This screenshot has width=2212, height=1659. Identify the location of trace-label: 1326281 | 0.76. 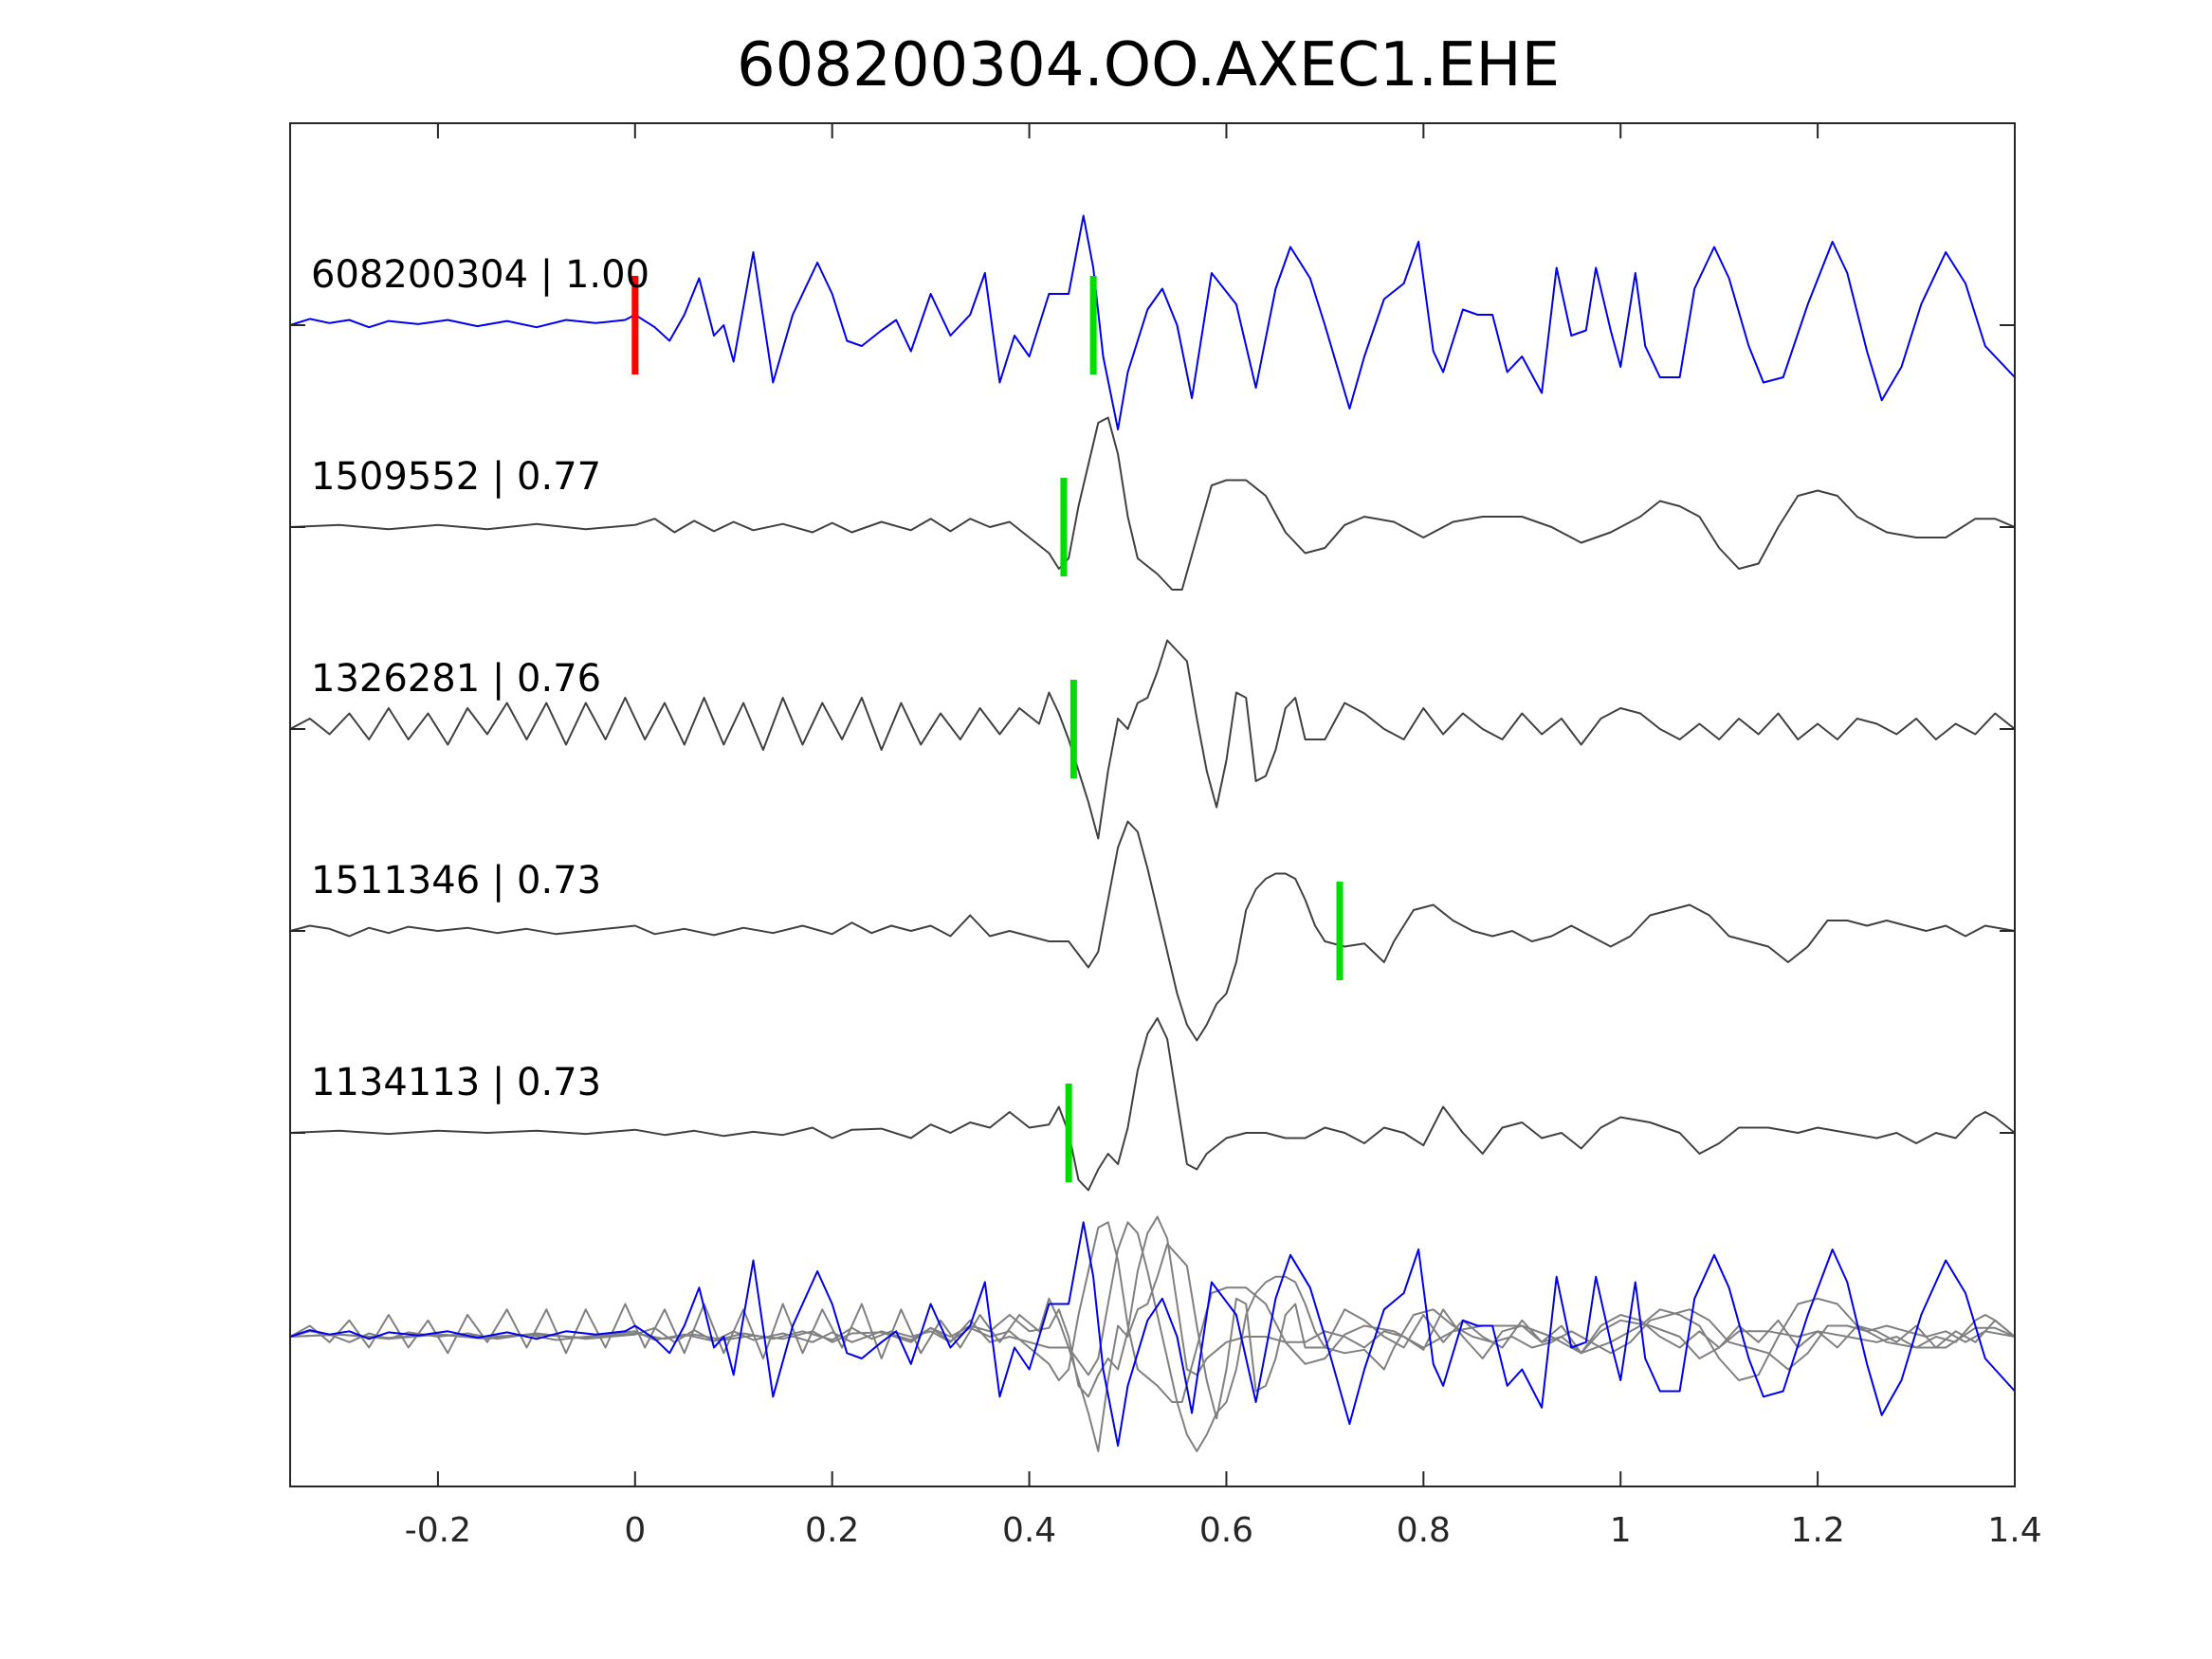
(456, 679).